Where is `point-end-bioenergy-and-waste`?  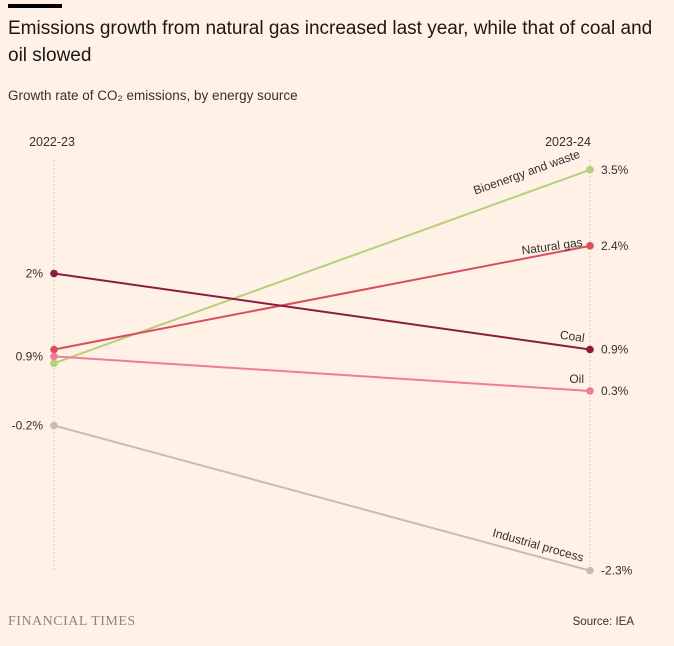 point-end-bioenergy-and-waste is located at coordinates (590, 170).